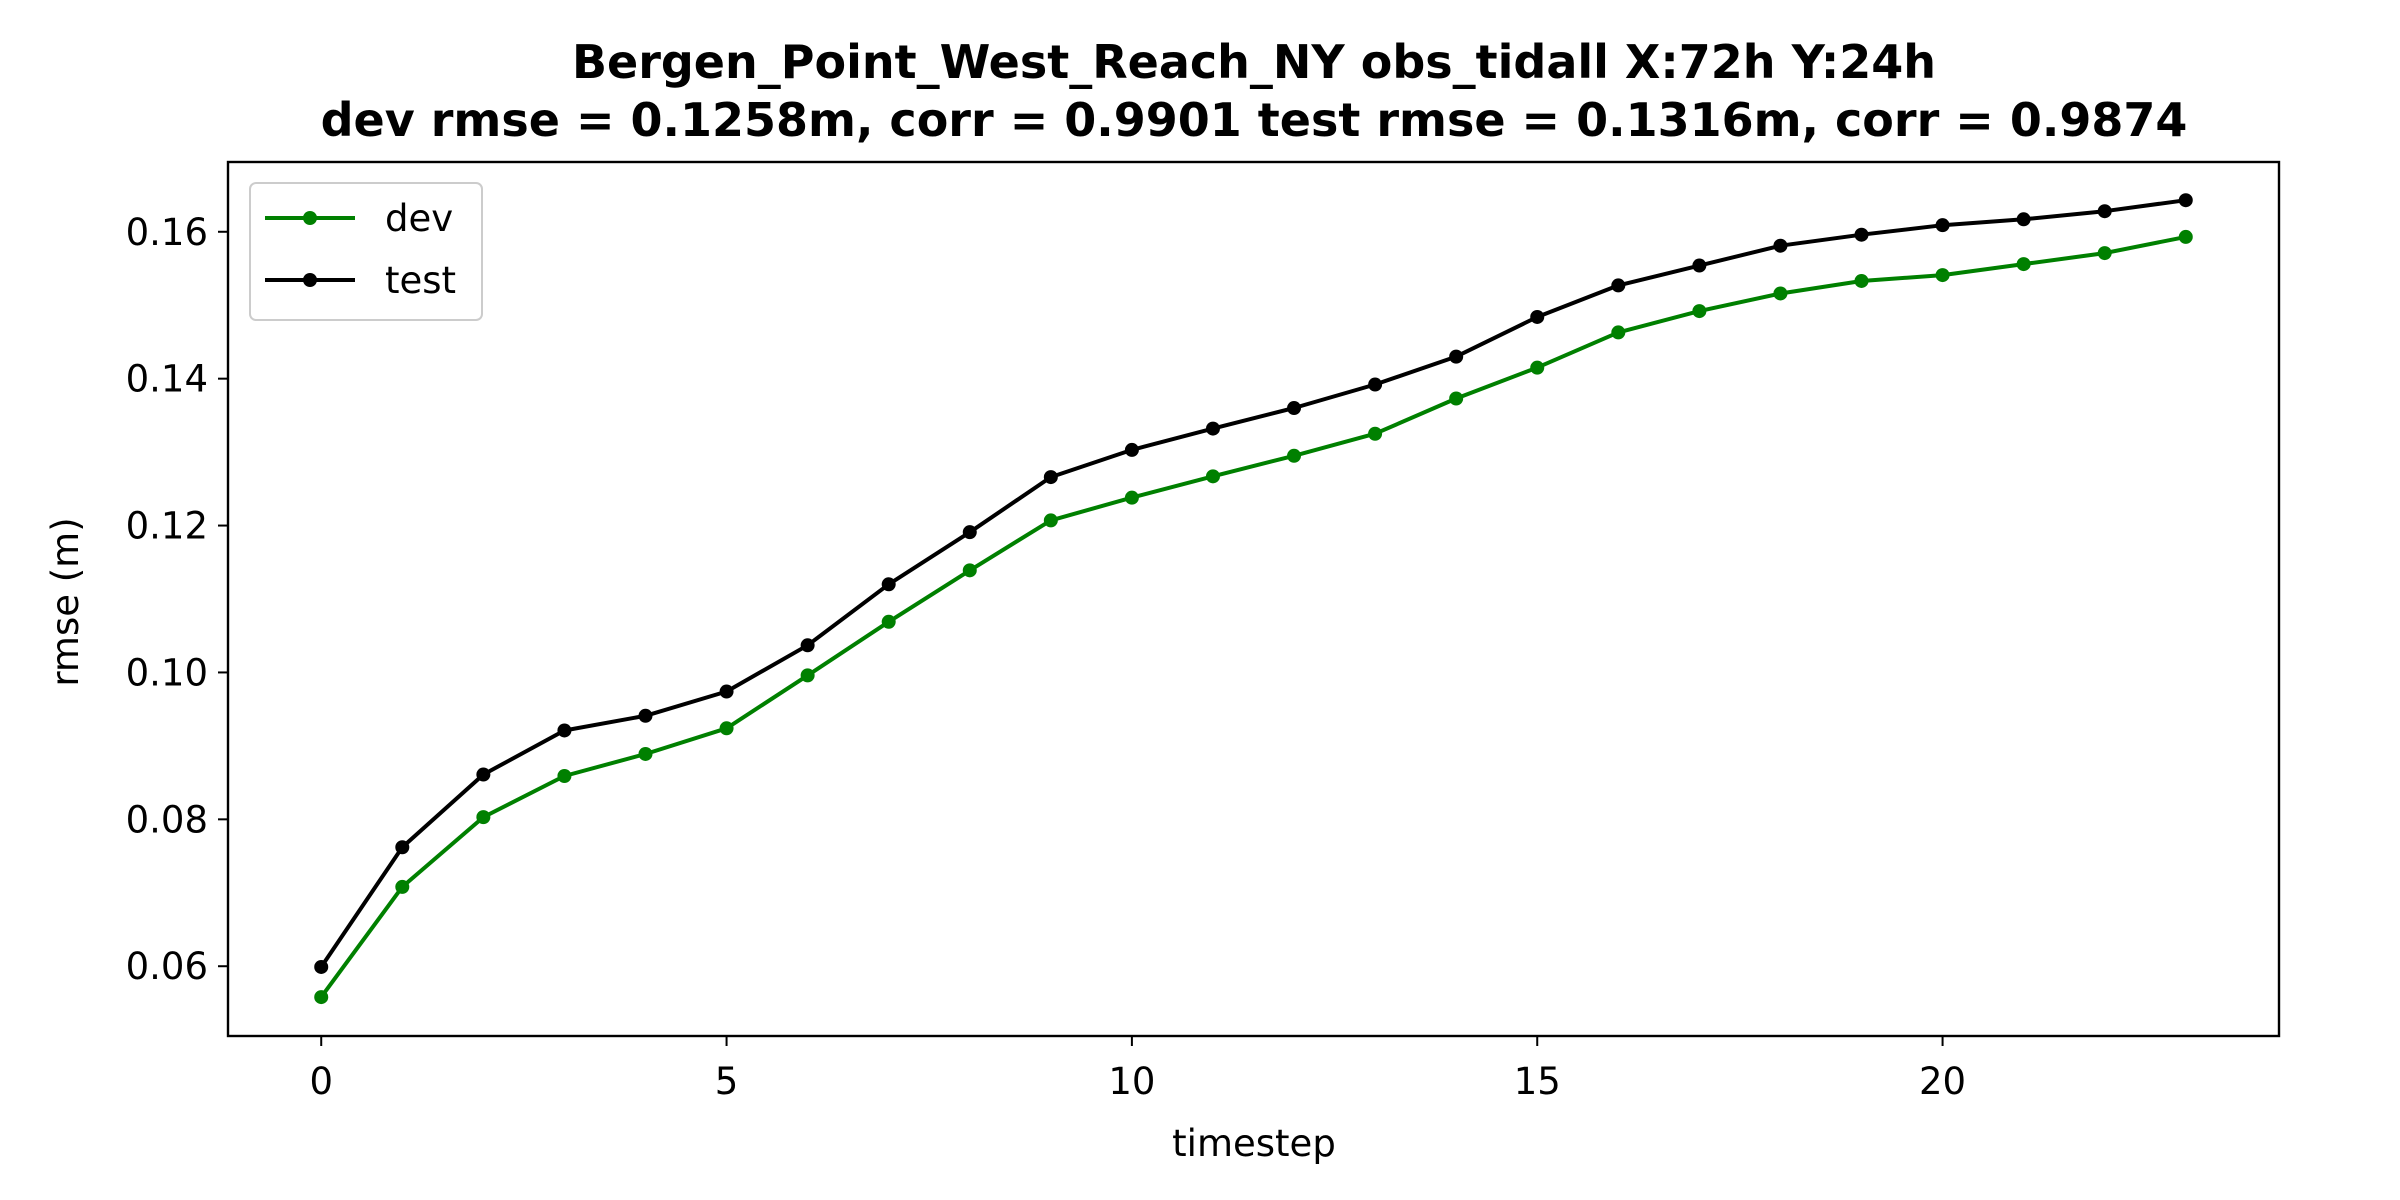  I want to click on x-tick-label: 5, so click(727, 1081).